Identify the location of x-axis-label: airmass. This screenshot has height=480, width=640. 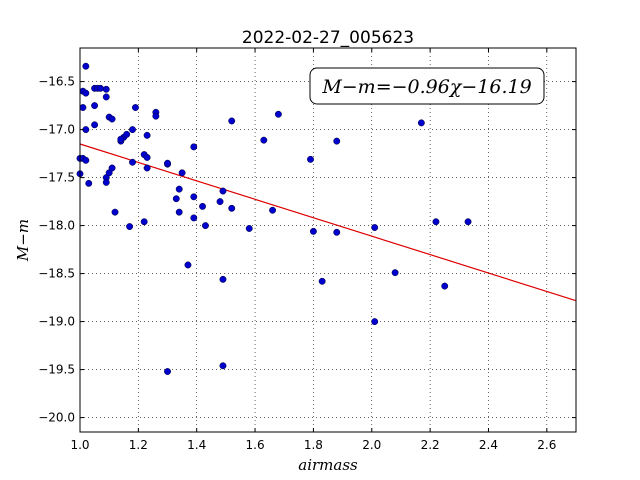
(328, 465).